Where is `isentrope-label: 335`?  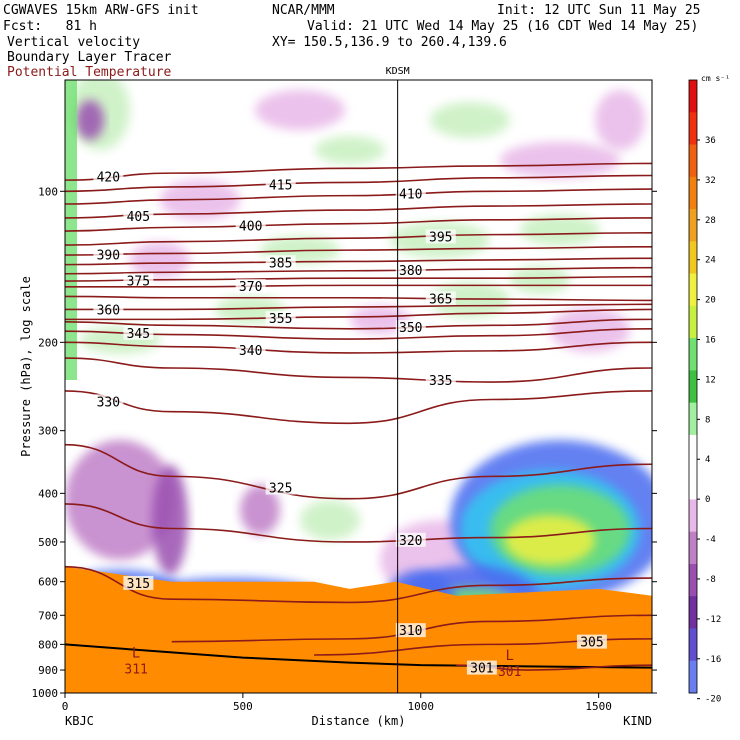
isentrope-label: 335 is located at coordinates (440, 381).